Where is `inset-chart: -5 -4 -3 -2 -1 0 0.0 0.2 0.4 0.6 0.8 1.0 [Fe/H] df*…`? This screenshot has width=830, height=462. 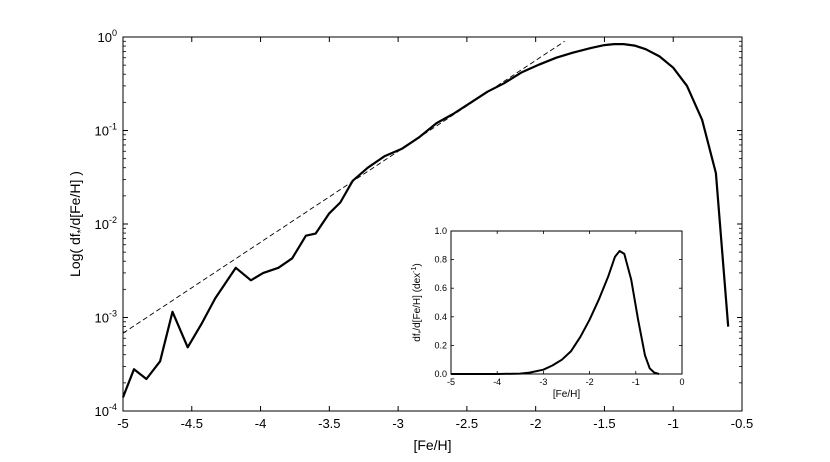 inset-chart: -5 -4 -3 -2 -1 0 0.0 0.2 0.4 0.6 0.8 1.0 [Fe/H] df*… is located at coordinates (548, 313).